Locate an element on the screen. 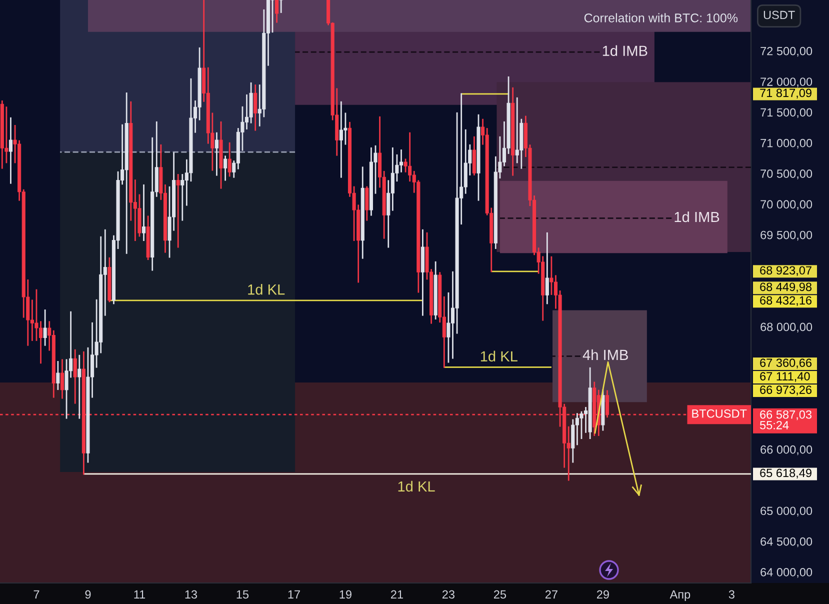 The image size is (829, 604). series-label: 65 618,49 is located at coordinates (786, 473).